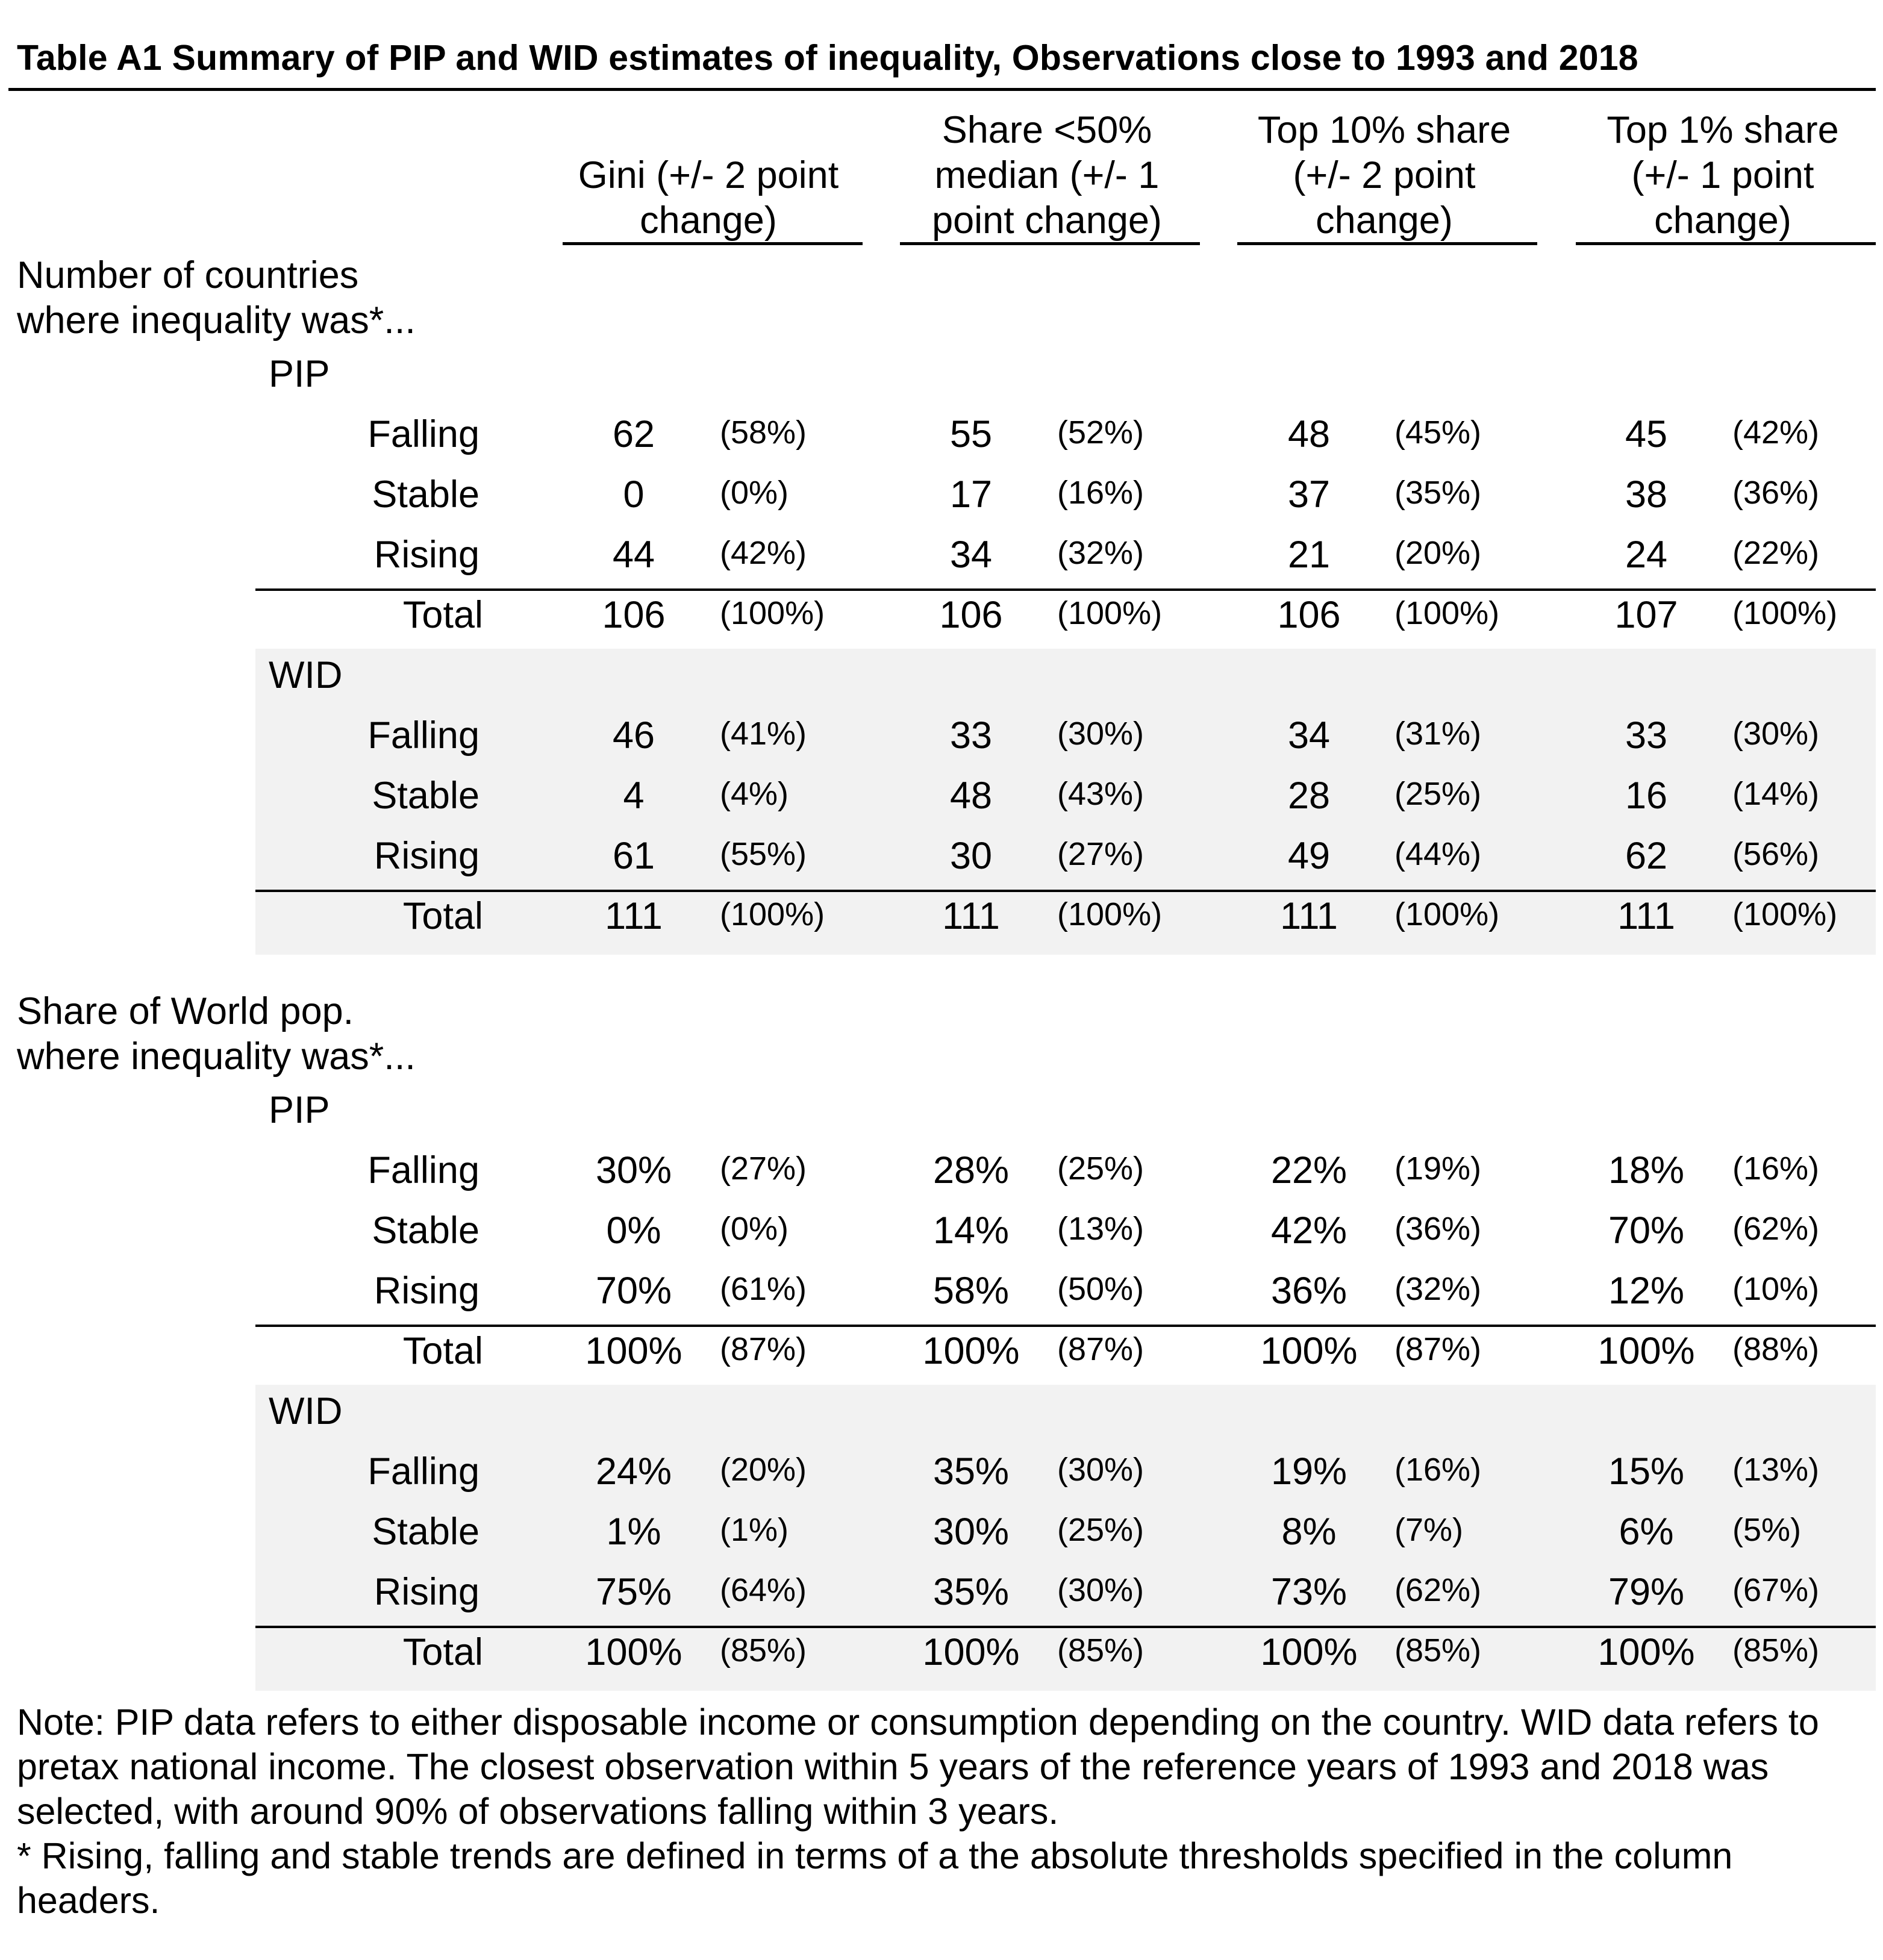  I want to click on cell-percent: (1%), so click(754, 1530).